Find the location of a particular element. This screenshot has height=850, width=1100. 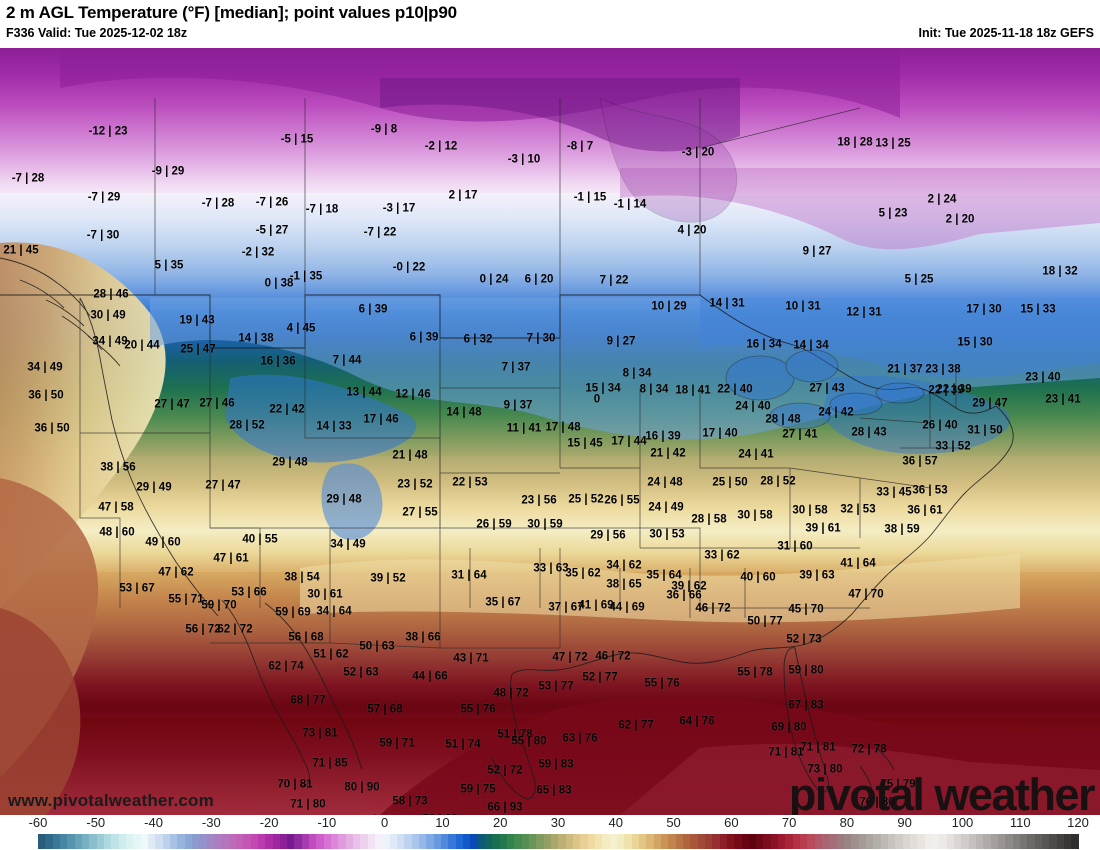

point-value: -1 | 14 is located at coordinates (630, 204).